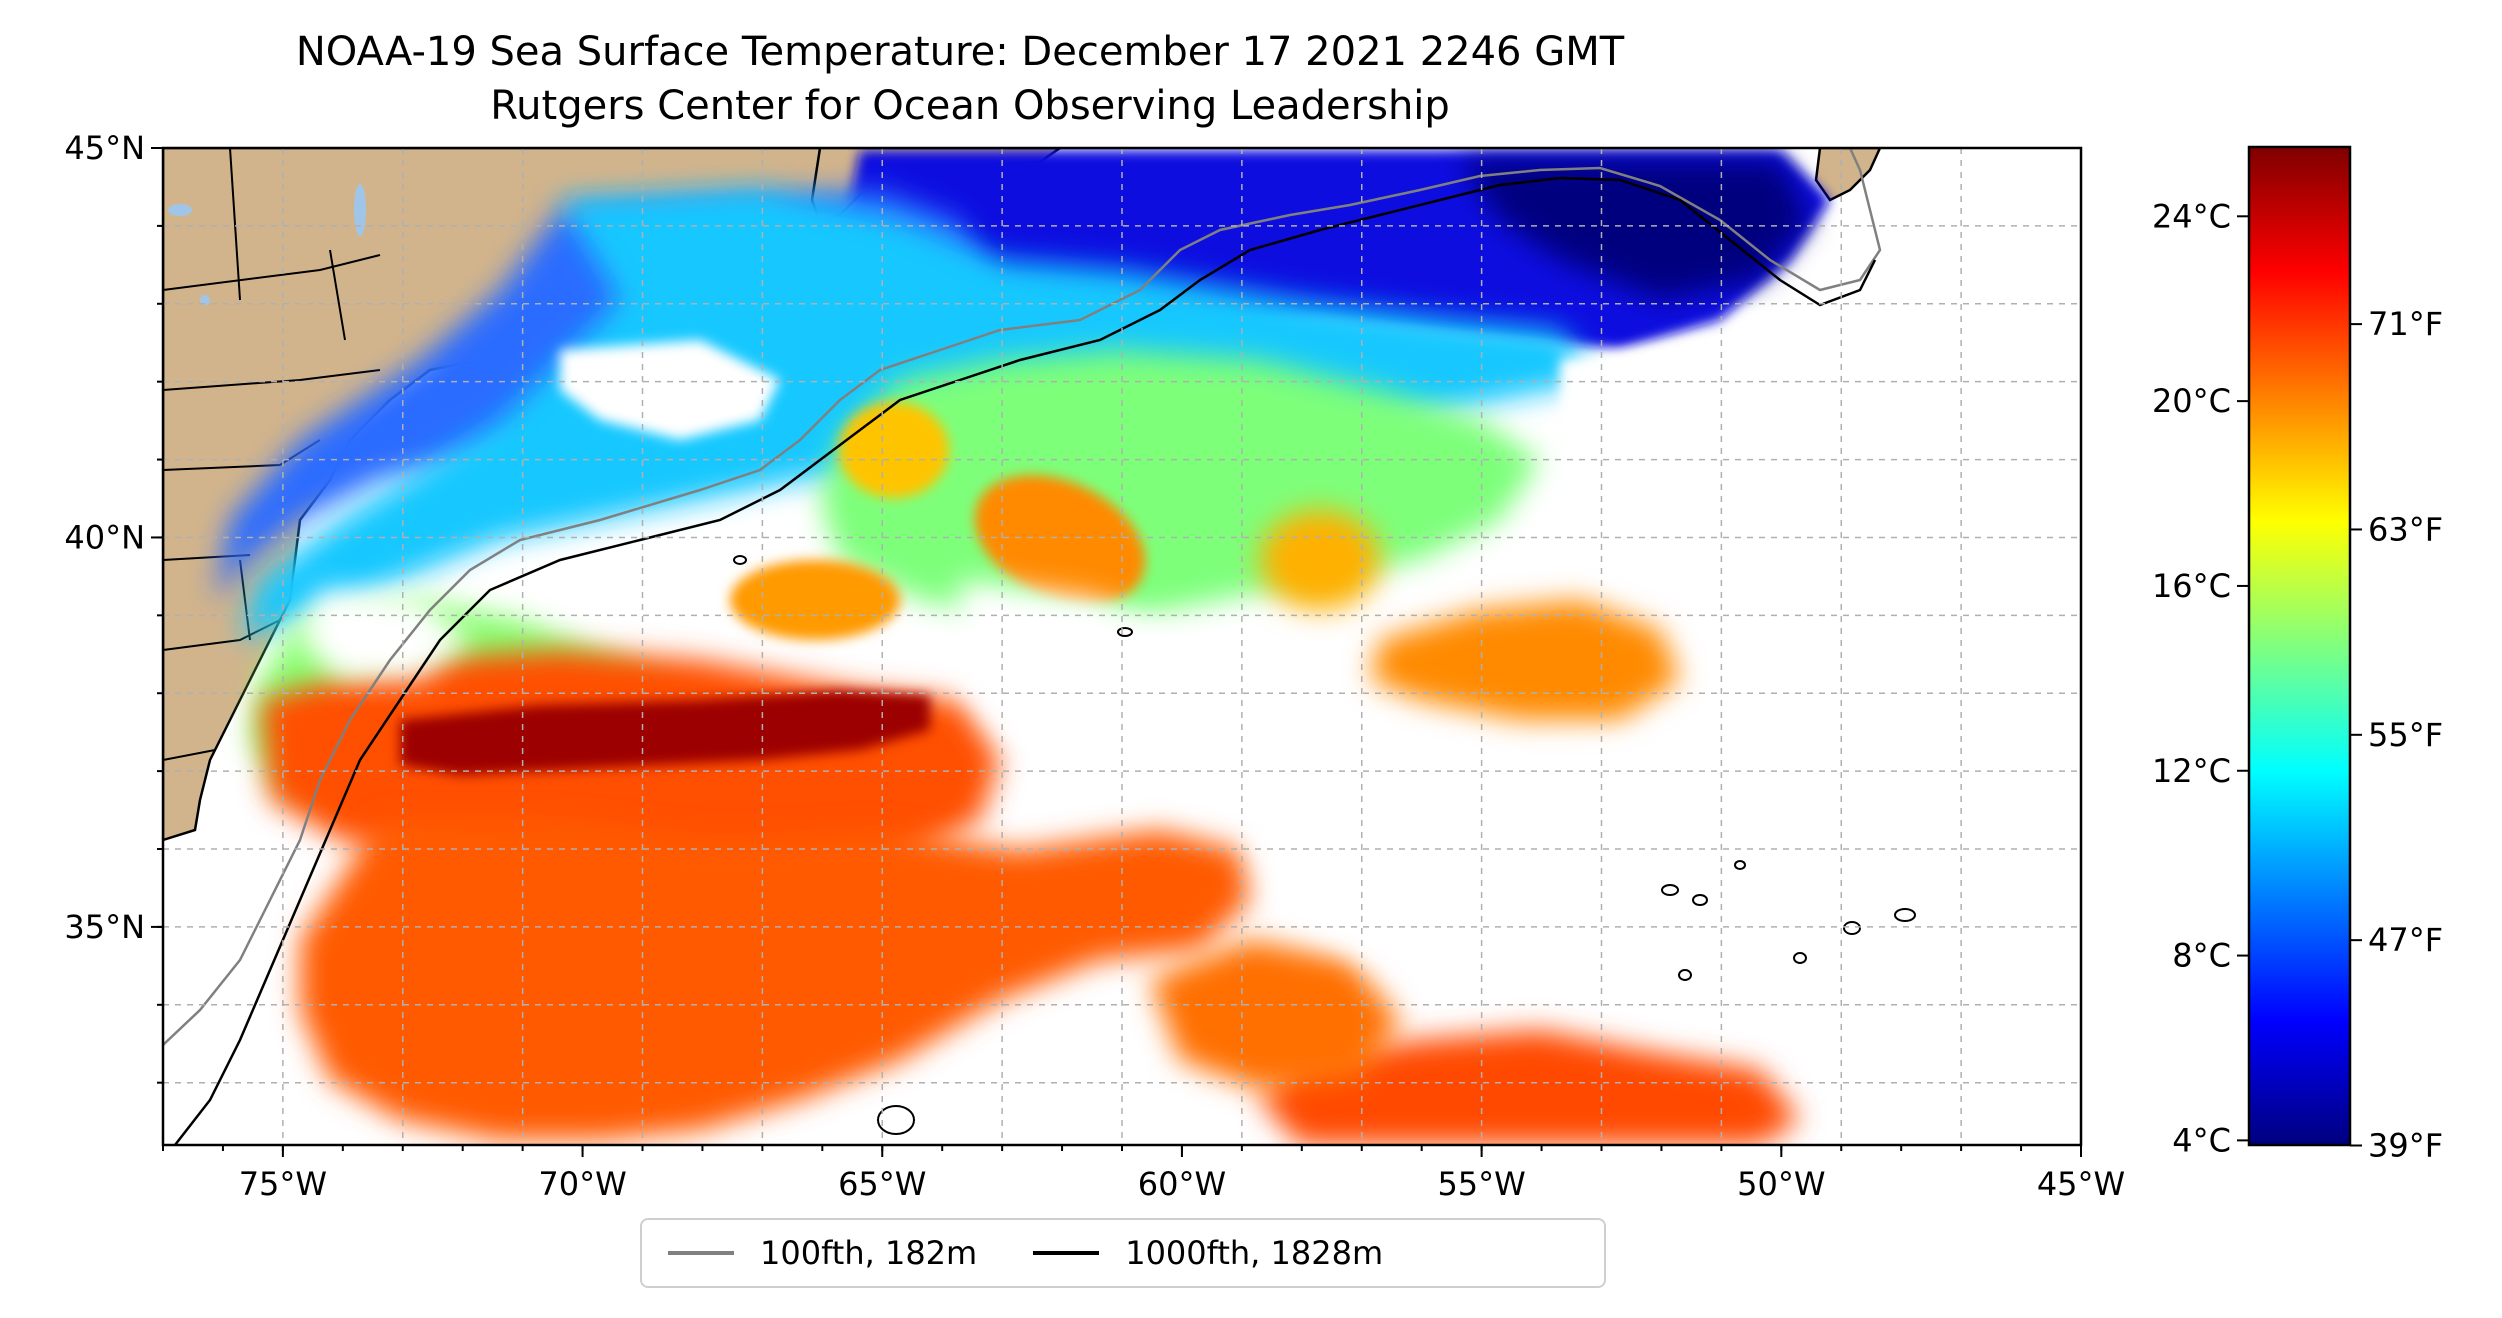 This screenshot has height=1318, width=2502. Describe the element at coordinates (2405, 324) in the screenshot. I see `fahrenheit-tick-label: 71°F` at that location.